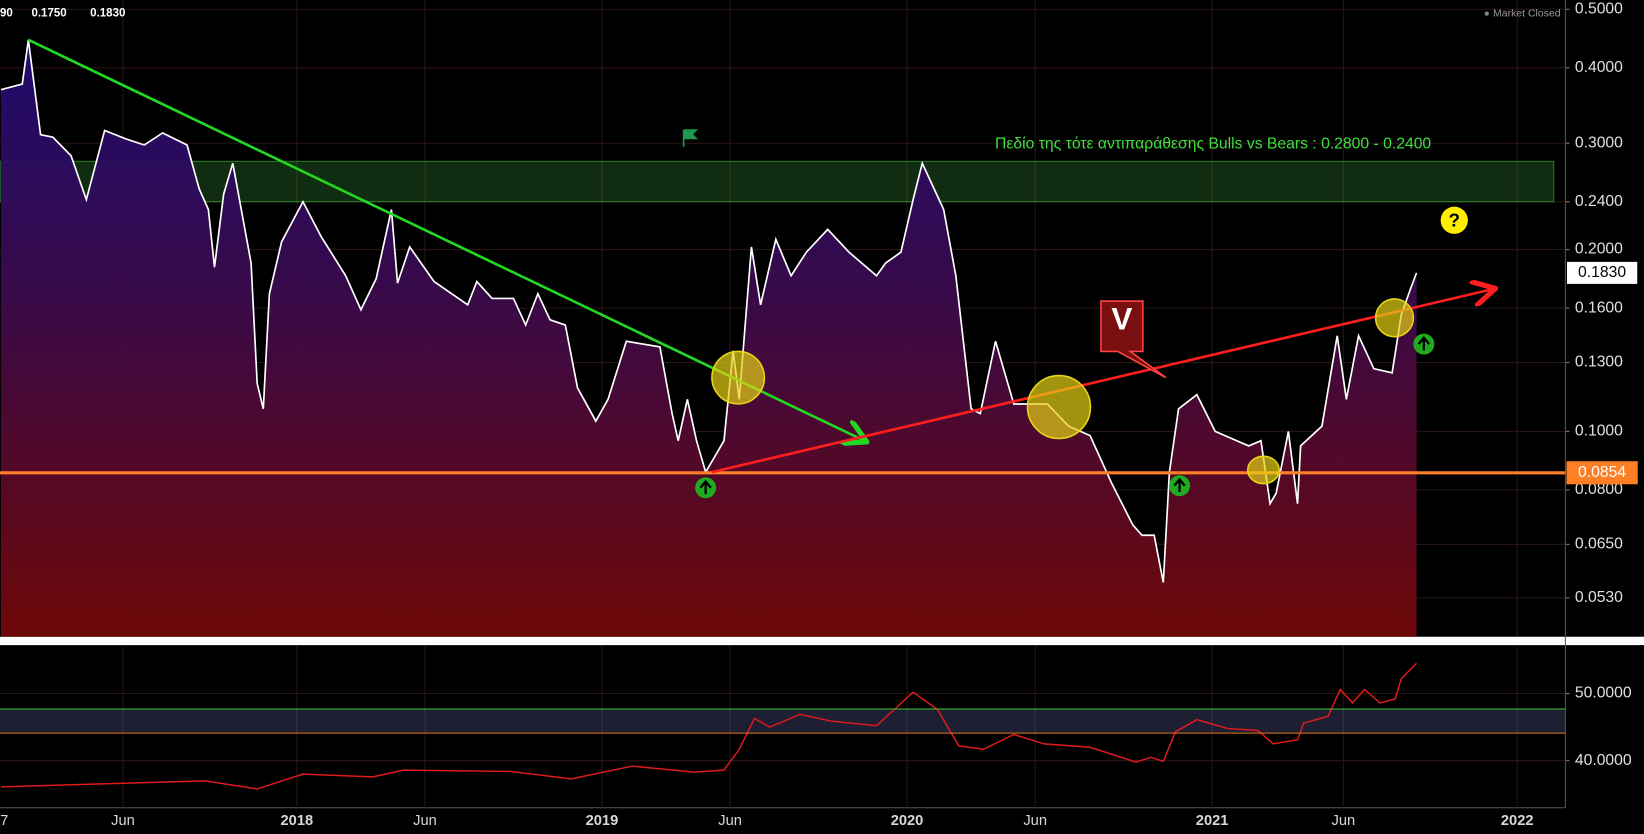  I want to click on level-price-label: 0.0854, so click(1602, 472).